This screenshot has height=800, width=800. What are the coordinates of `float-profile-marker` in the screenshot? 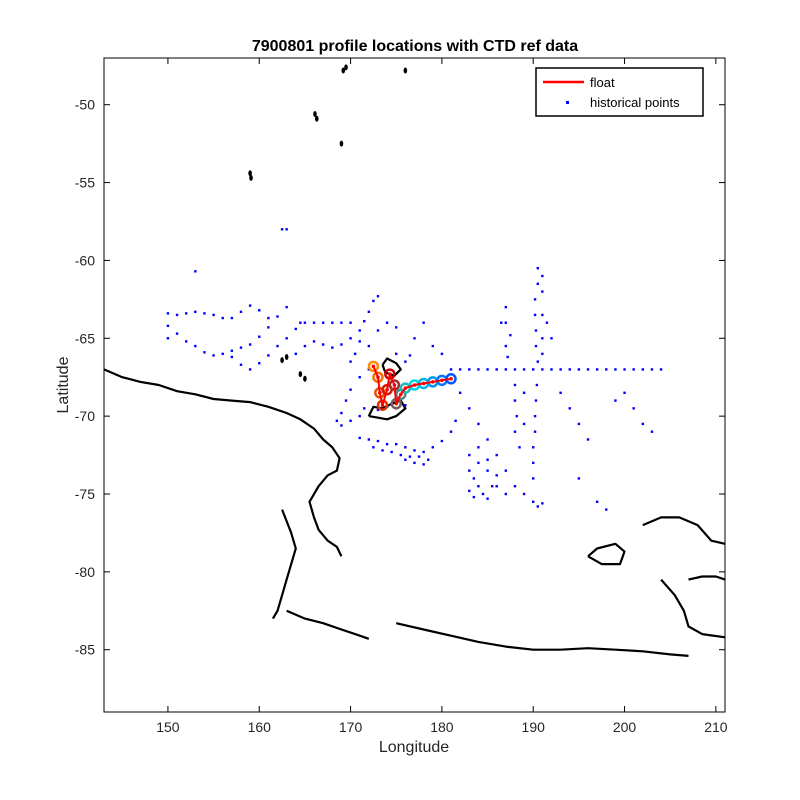 It's located at (373, 366).